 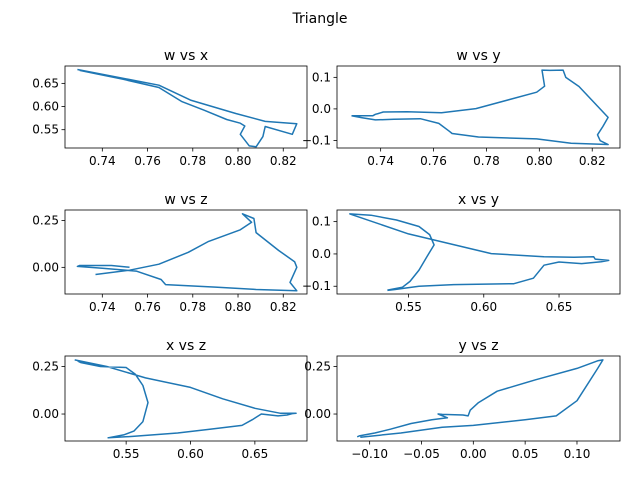 I want to click on subplot-3: w vs z 0.74 0.76 0.78 0.80 0.82 0.00 0.25, so click(x=170, y=253).